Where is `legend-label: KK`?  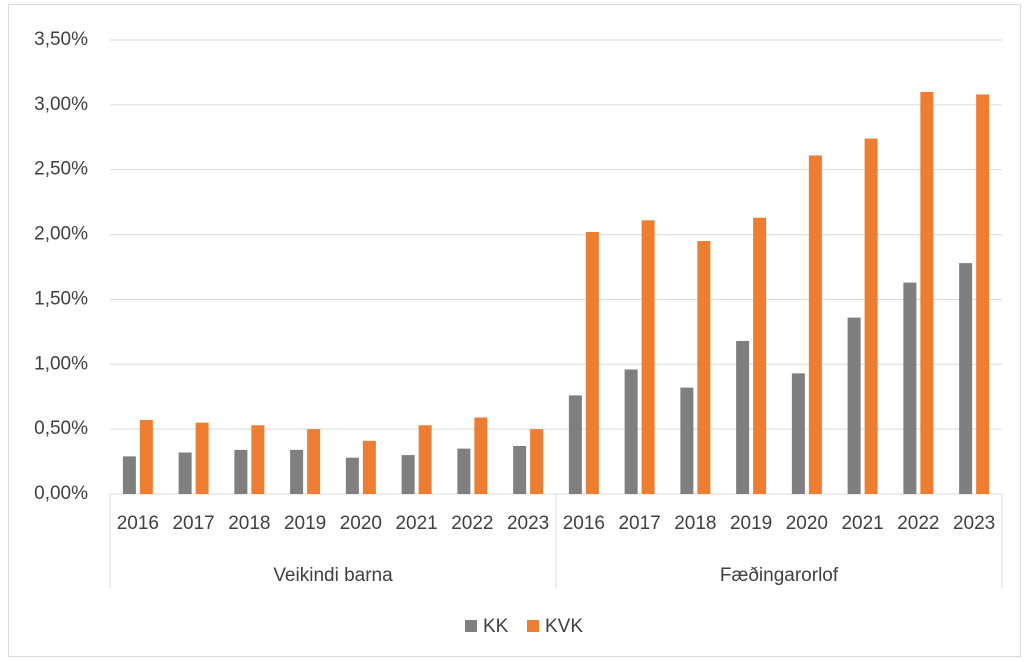 legend-label: KK is located at coordinates (496, 626).